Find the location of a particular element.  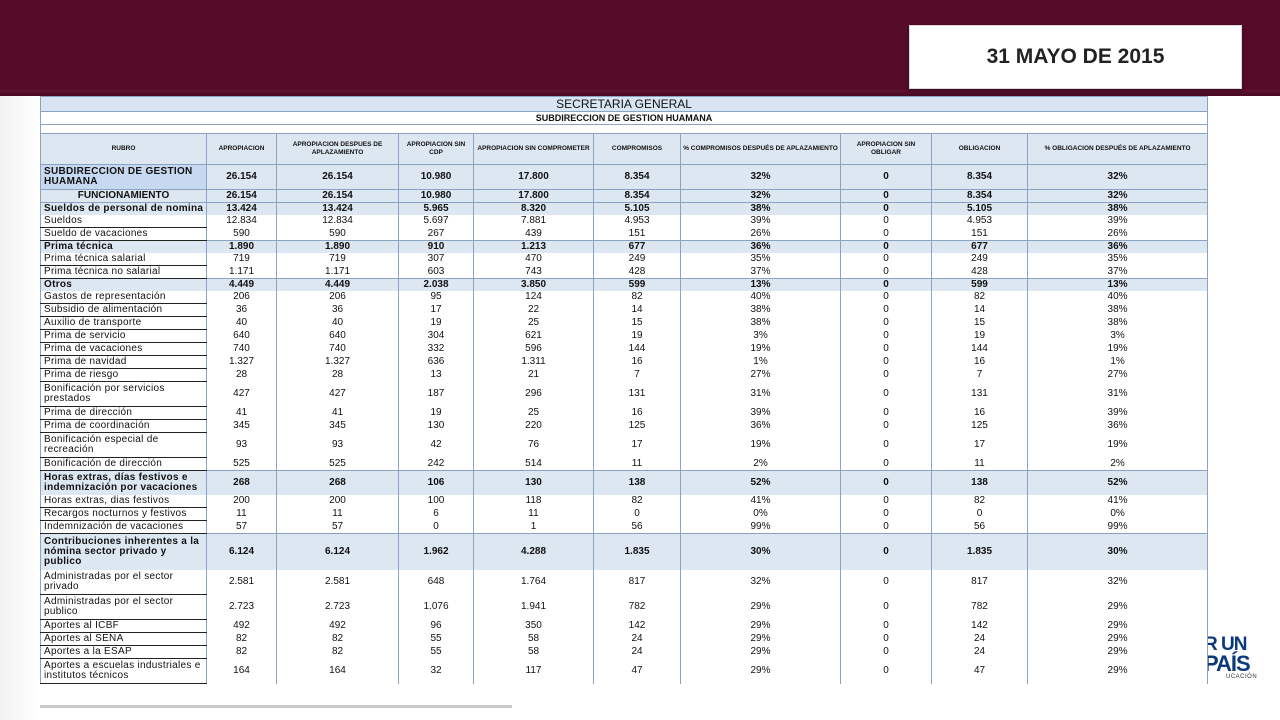

table-cell: 130 is located at coordinates (533, 482).